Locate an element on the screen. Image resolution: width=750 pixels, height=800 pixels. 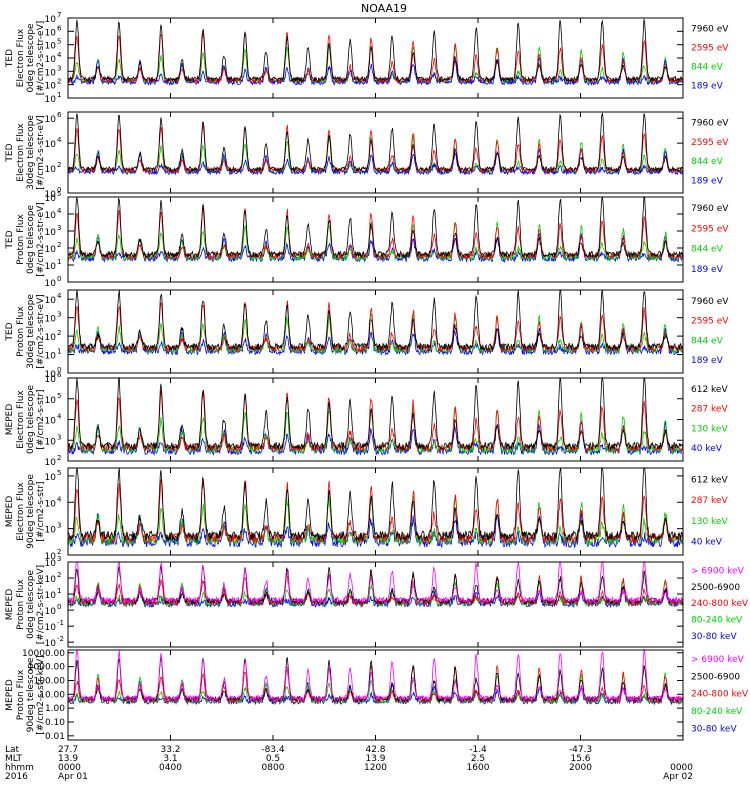
legend-entry: 80-240 keV is located at coordinates (717, 712).